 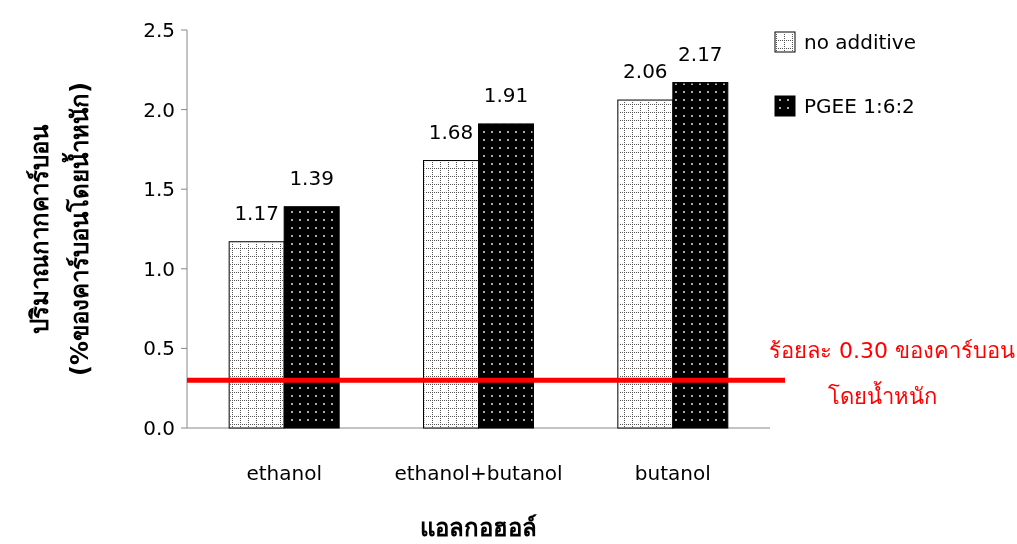 I want to click on y-tick-label: 1.5, so click(x=159, y=189).